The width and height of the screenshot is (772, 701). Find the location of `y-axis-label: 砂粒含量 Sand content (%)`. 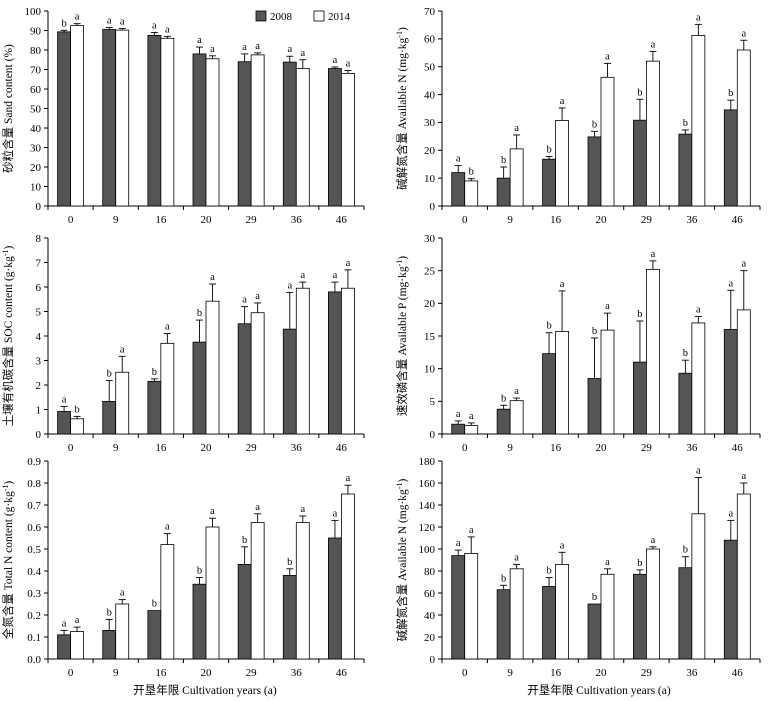

y-axis-label: 砂粒含量 Sand content (%) is located at coordinates (8, 108).